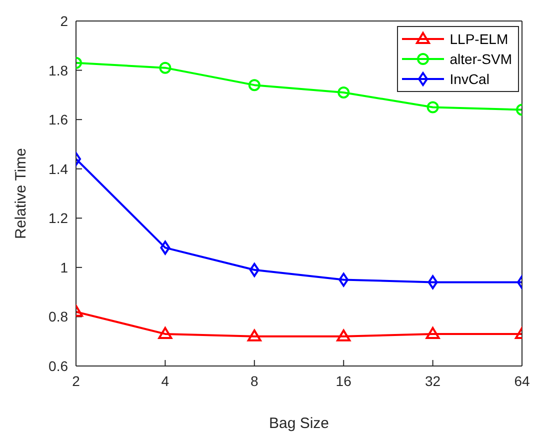 The image size is (553, 444). What do you see at coordinates (58, 120) in the screenshot?
I see `y-tick-label: 1.6` at bounding box center [58, 120].